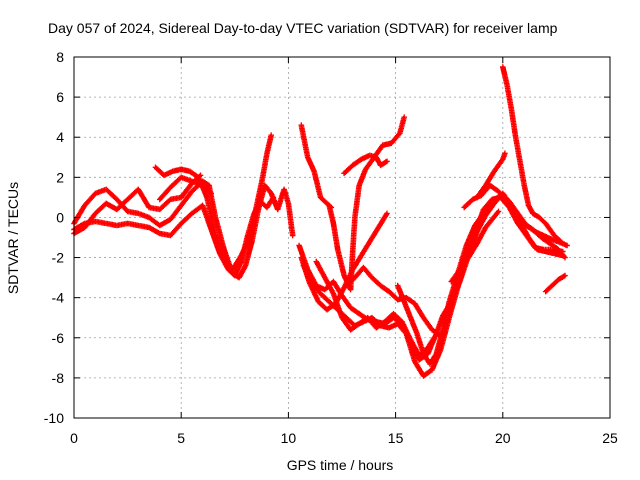  Describe the element at coordinates (60, 57) in the screenshot. I see `y-tick-label: 8` at that location.